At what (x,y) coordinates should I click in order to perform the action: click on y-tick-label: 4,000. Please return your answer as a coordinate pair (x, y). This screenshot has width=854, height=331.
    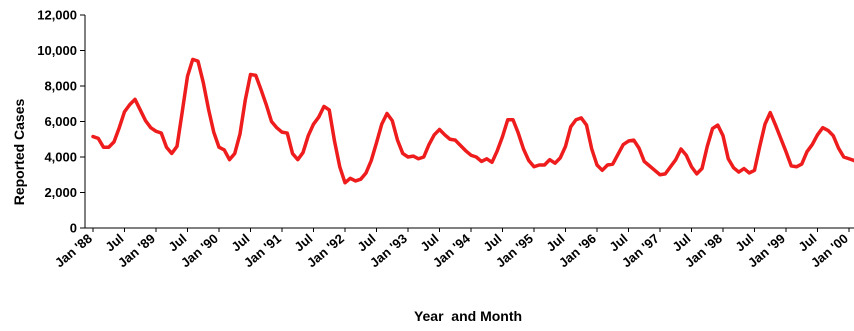
    Looking at the image, I should click on (60, 157).